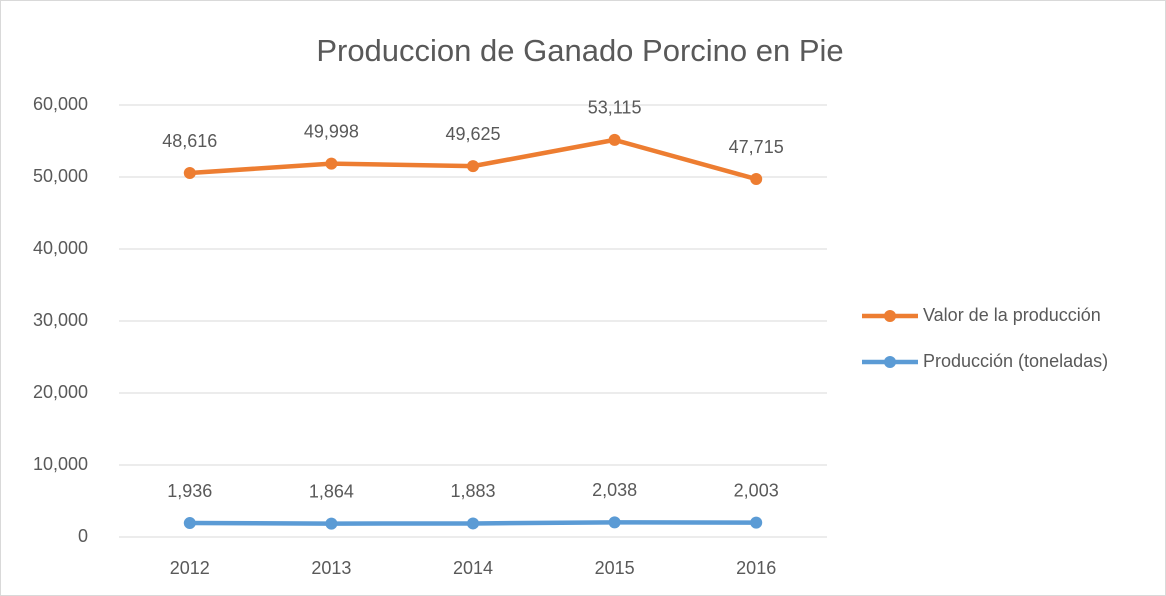 The height and width of the screenshot is (596, 1166). Describe the element at coordinates (472, 491) in the screenshot. I see `data-label: 1,883` at that location.